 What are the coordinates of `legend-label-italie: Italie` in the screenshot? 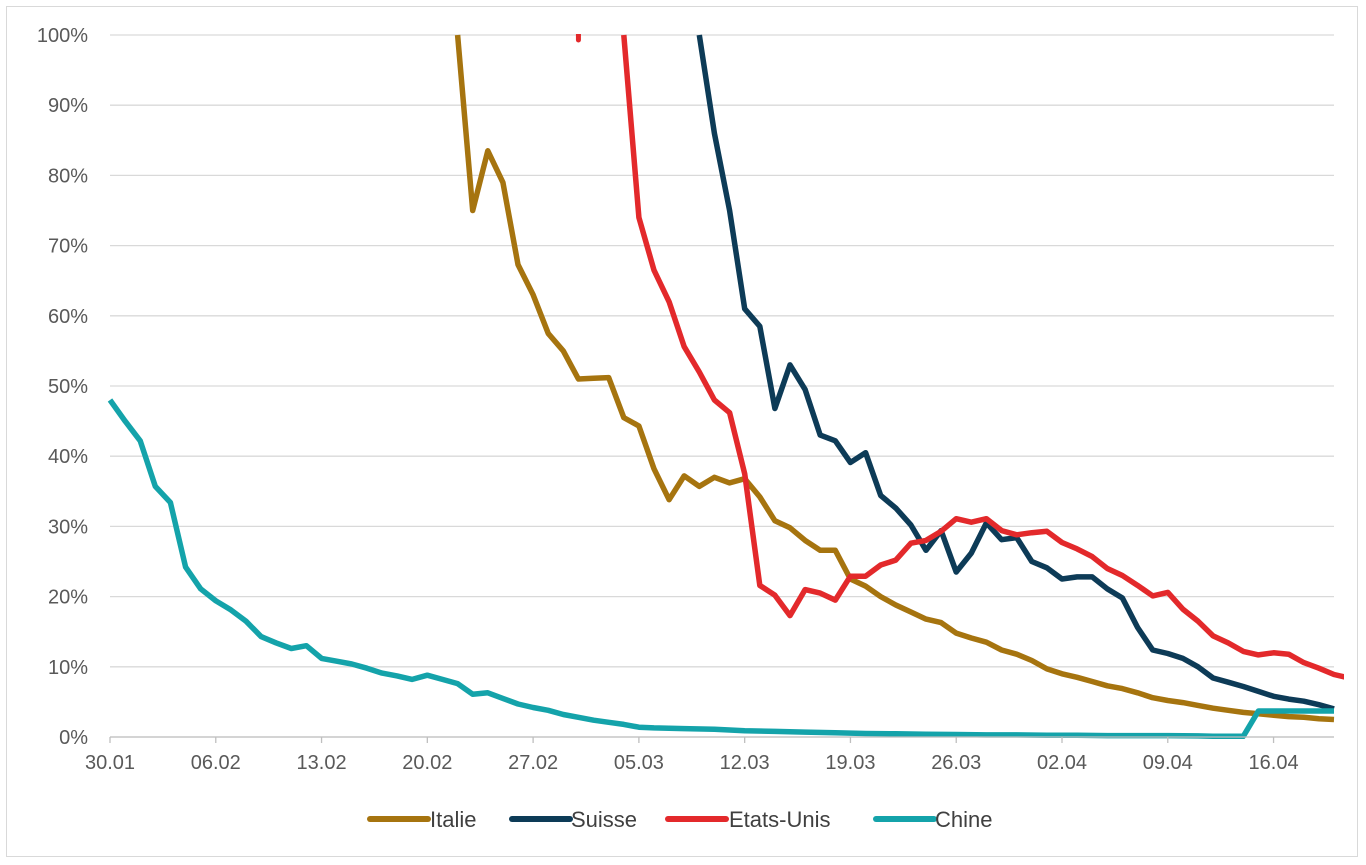 It's located at (453, 819).